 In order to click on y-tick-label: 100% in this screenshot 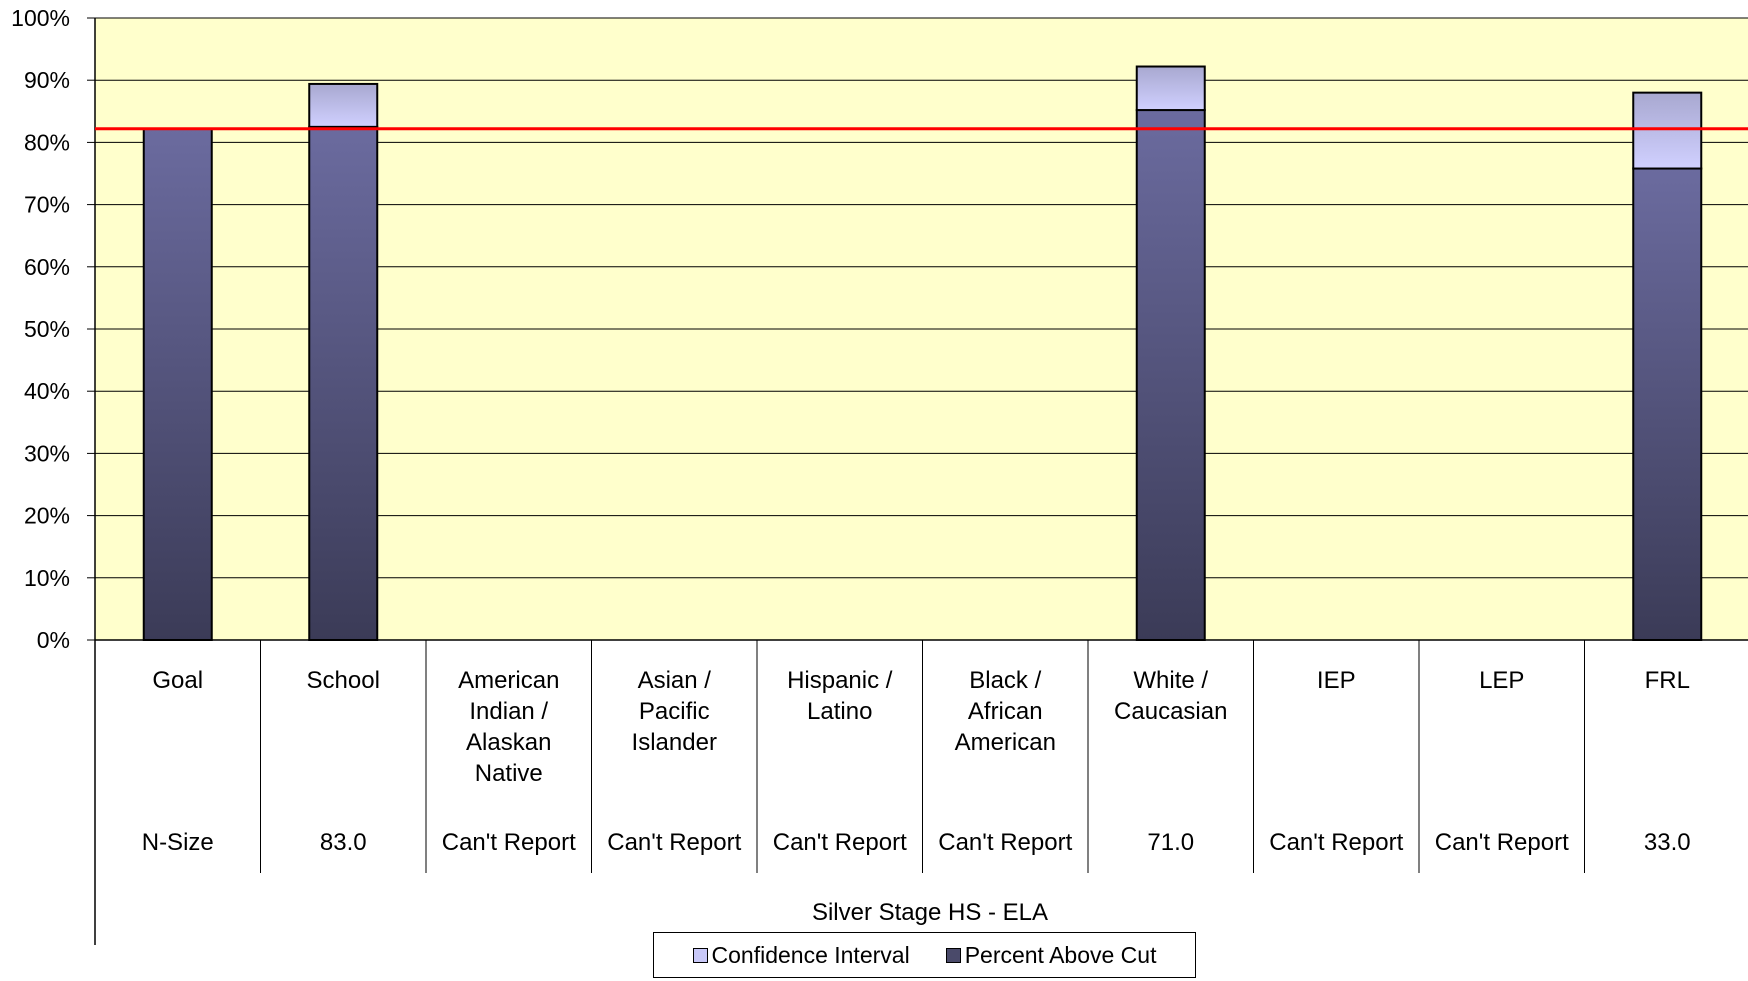, I will do `click(40, 18)`.